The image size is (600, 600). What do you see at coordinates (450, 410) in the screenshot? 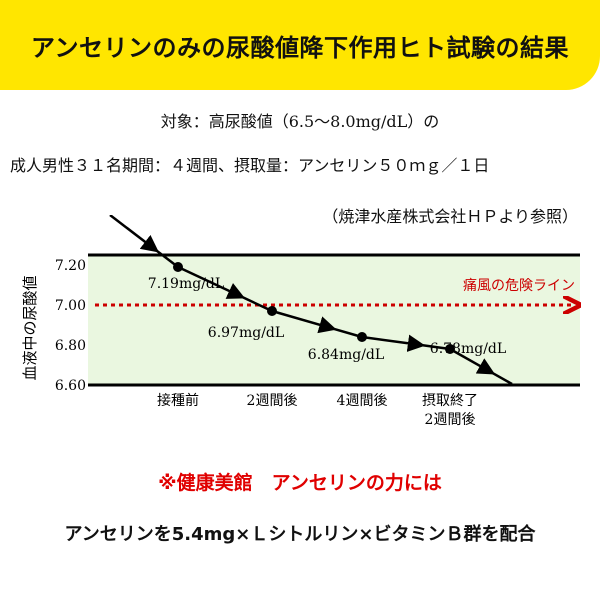
I see `x-category-label: 摂取終了 2週間後` at bounding box center [450, 410].